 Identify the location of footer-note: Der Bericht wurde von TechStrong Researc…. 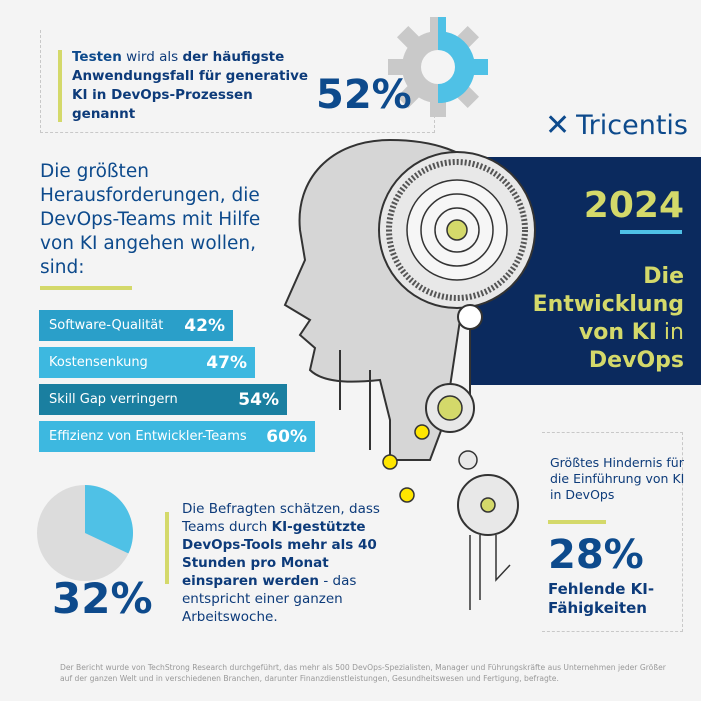
(363, 673).